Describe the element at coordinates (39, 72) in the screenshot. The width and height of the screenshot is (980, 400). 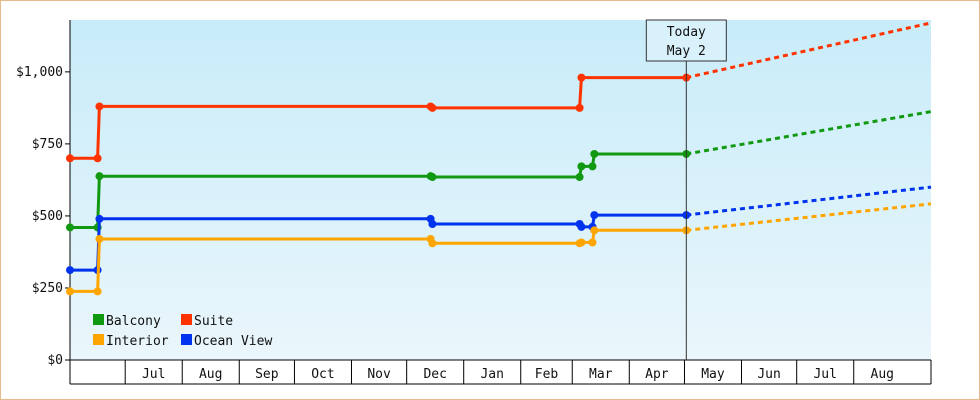
I see `y-tick-label: $1,000` at that location.